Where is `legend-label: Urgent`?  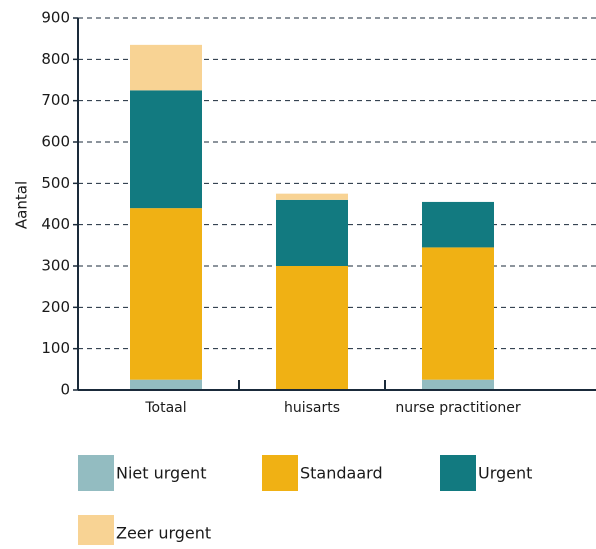
legend-label: Urgent is located at coordinates (505, 473).